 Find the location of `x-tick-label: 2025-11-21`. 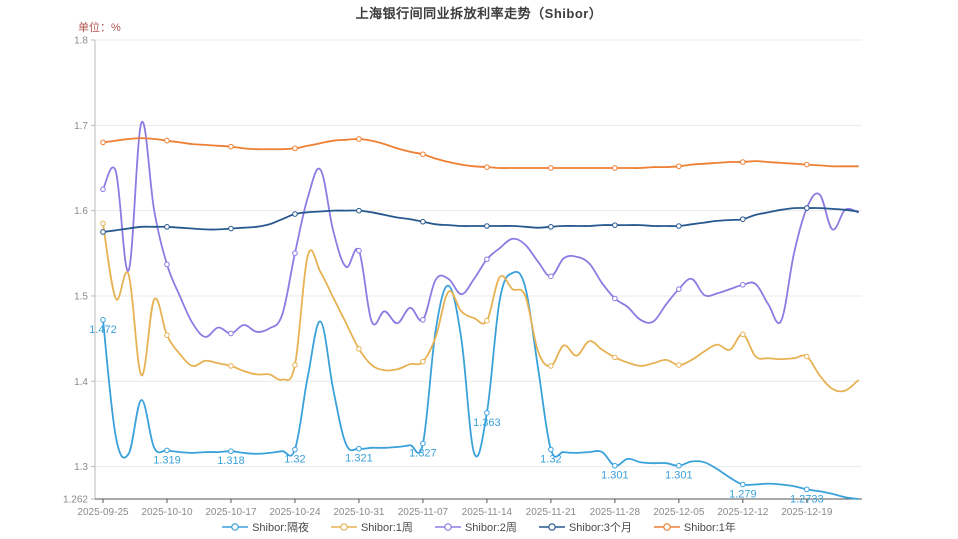

x-tick-label: 2025-11-21 is located at coordinates (551, 512).